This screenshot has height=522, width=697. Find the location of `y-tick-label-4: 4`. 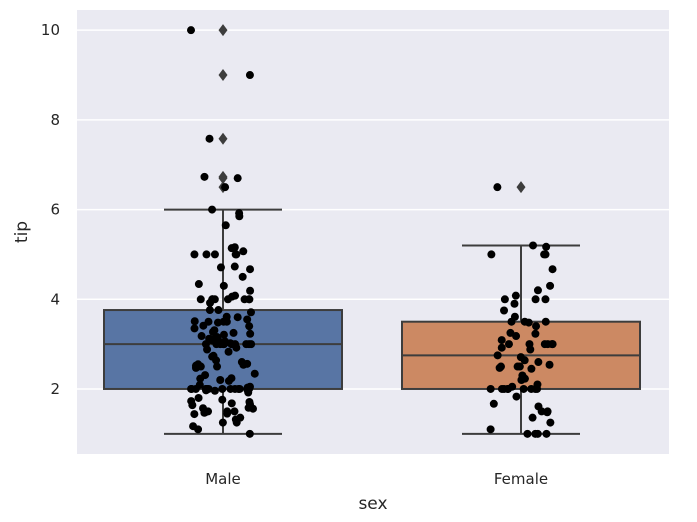

y-tick-label-4: 4 is located at coordinates (55, 299).